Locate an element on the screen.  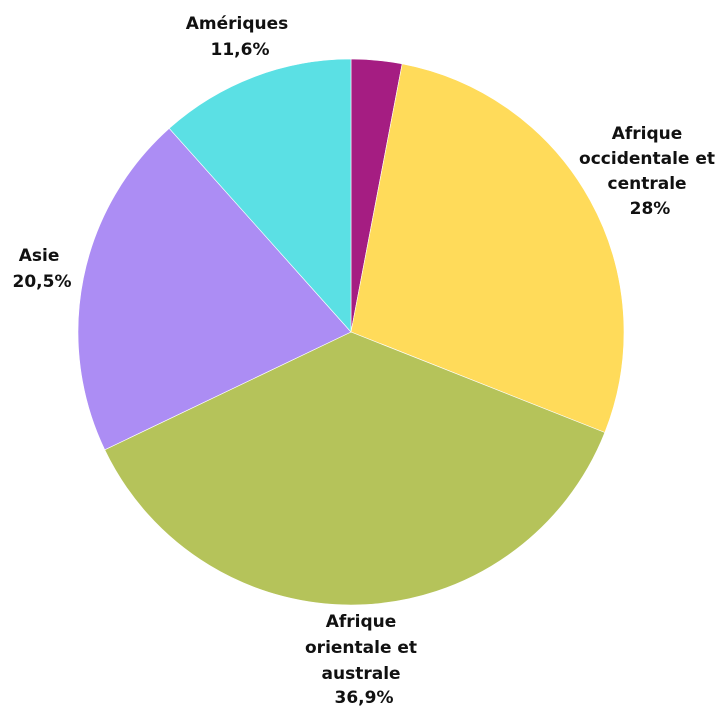
label-afrique-occidentale-value: 28% is located at coordinates (650, 209).